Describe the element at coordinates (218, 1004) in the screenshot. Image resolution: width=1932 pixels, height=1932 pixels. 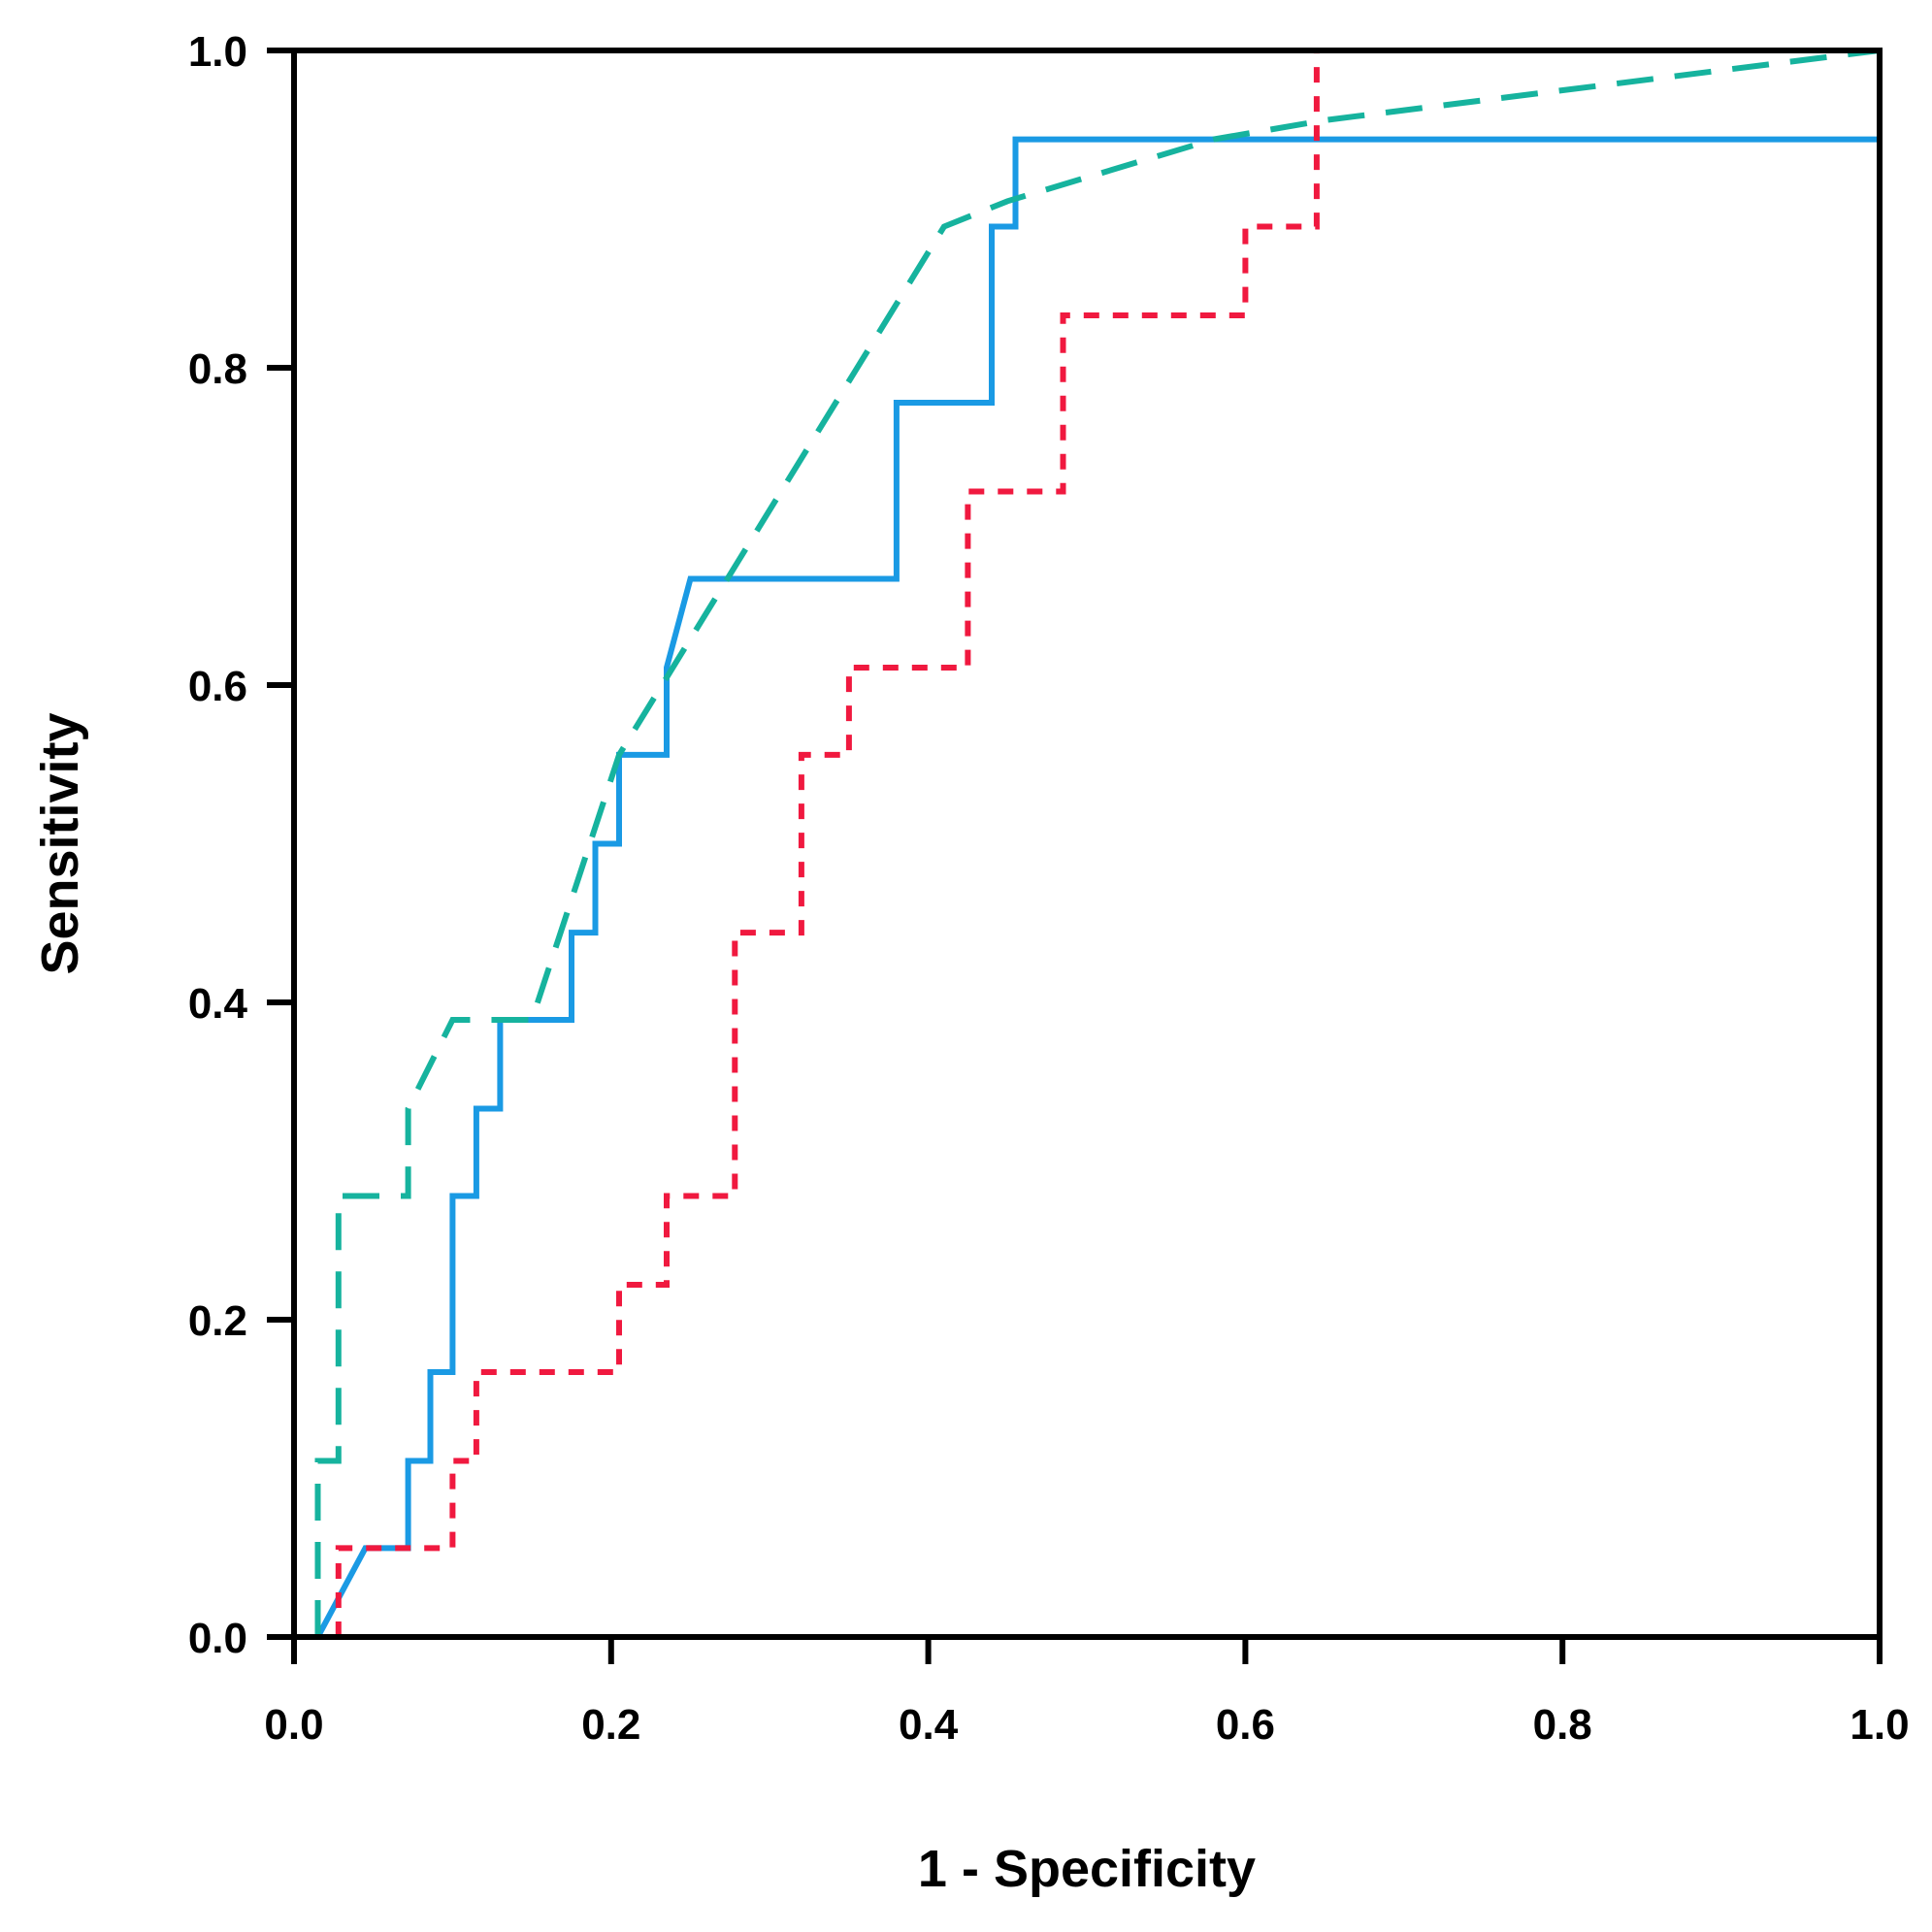
I see `y-tick-label: 0.4` at that location.